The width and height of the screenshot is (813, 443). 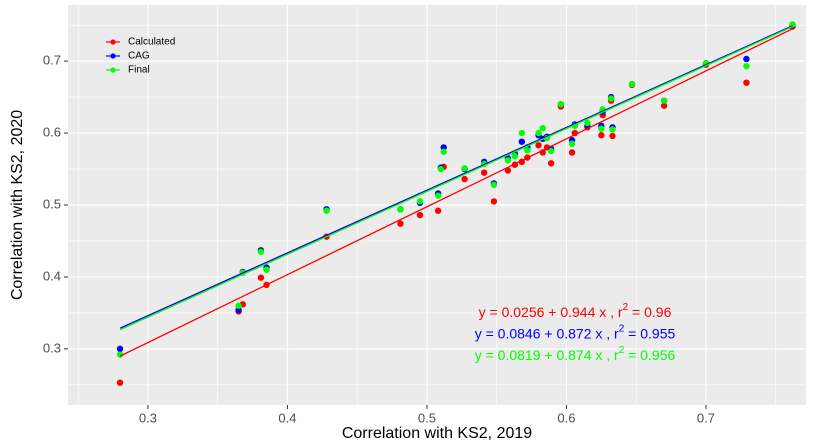 What do you see at coordinates (139, 56) in the screenshot?
I see `legend-label: CAG` at bounding box center [139, 56].